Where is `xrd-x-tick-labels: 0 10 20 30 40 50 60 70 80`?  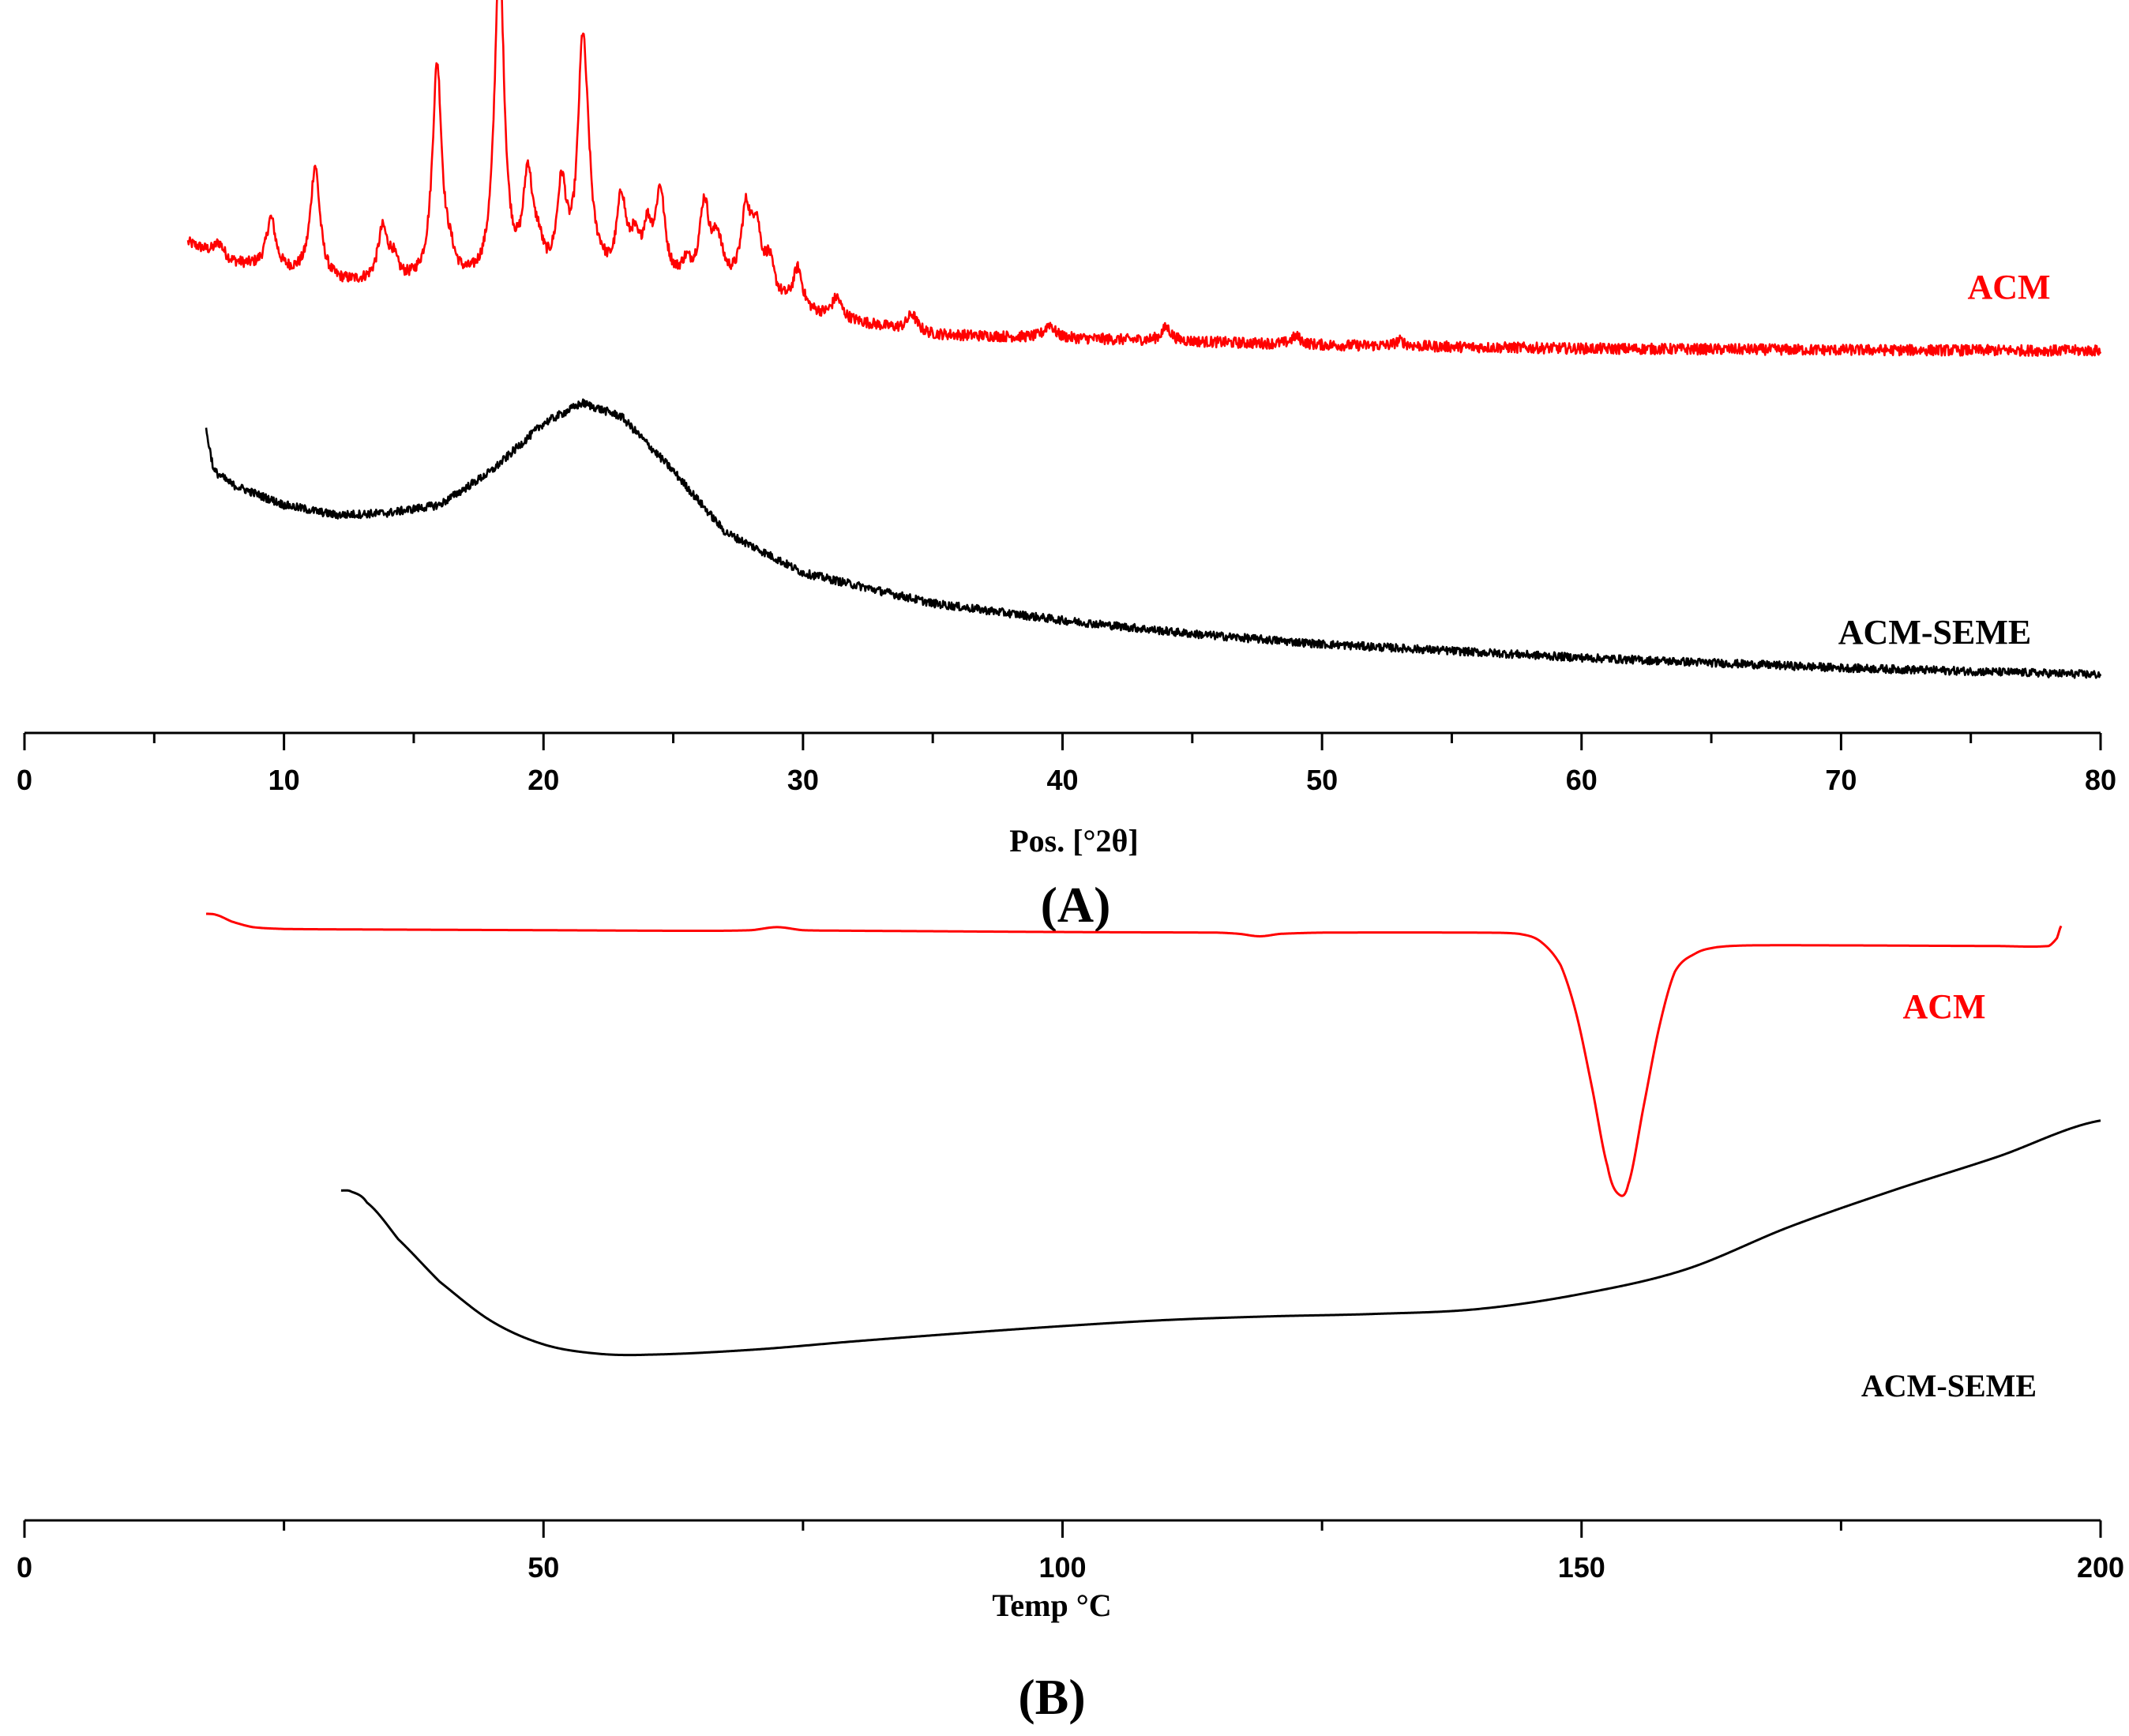 xrd-x-tick-labels: 0 10 20 30 40 50 60 70 80 is located at coordinates (1066, 780).